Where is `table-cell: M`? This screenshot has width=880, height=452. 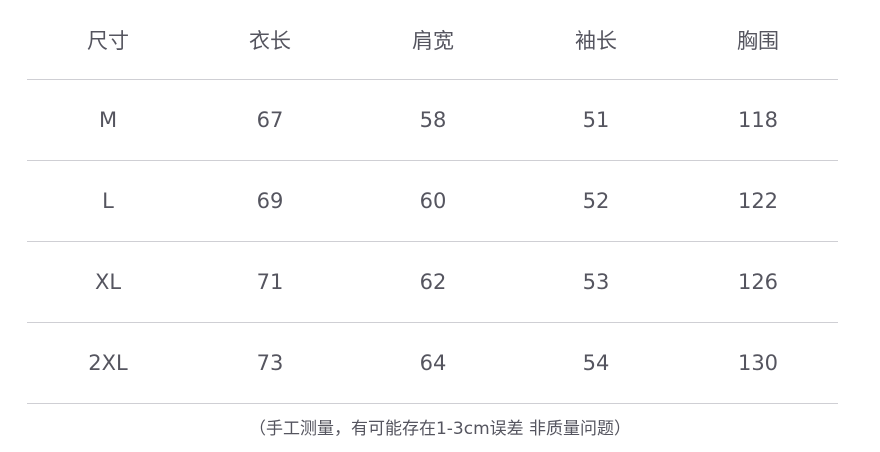 table-cell: M is located at coordinates (108, 120).